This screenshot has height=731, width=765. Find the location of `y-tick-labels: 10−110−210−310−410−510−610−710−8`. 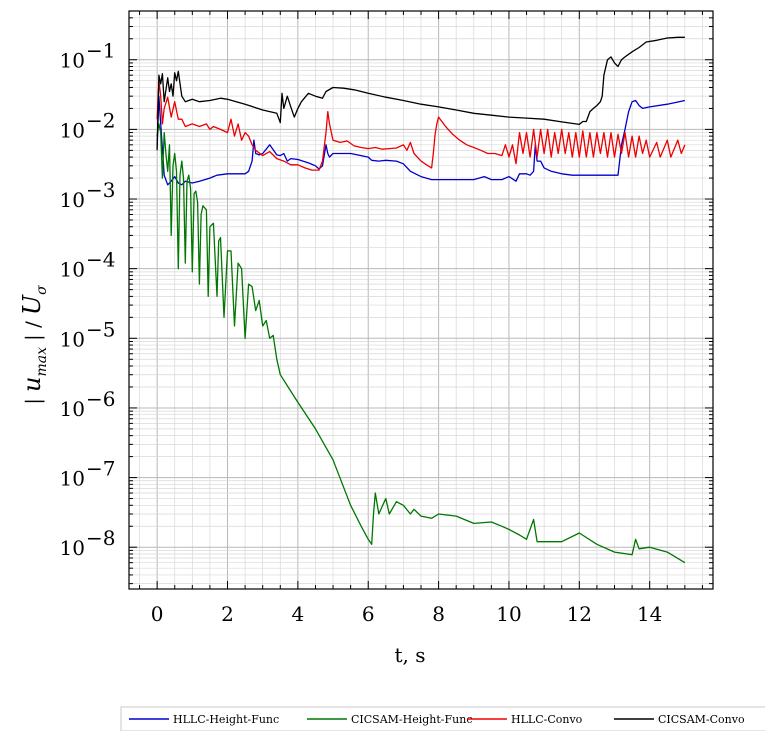

y-tick-labels: 10−110−210−310−410−510−610−710−8 is located at coordinates (88, 299).